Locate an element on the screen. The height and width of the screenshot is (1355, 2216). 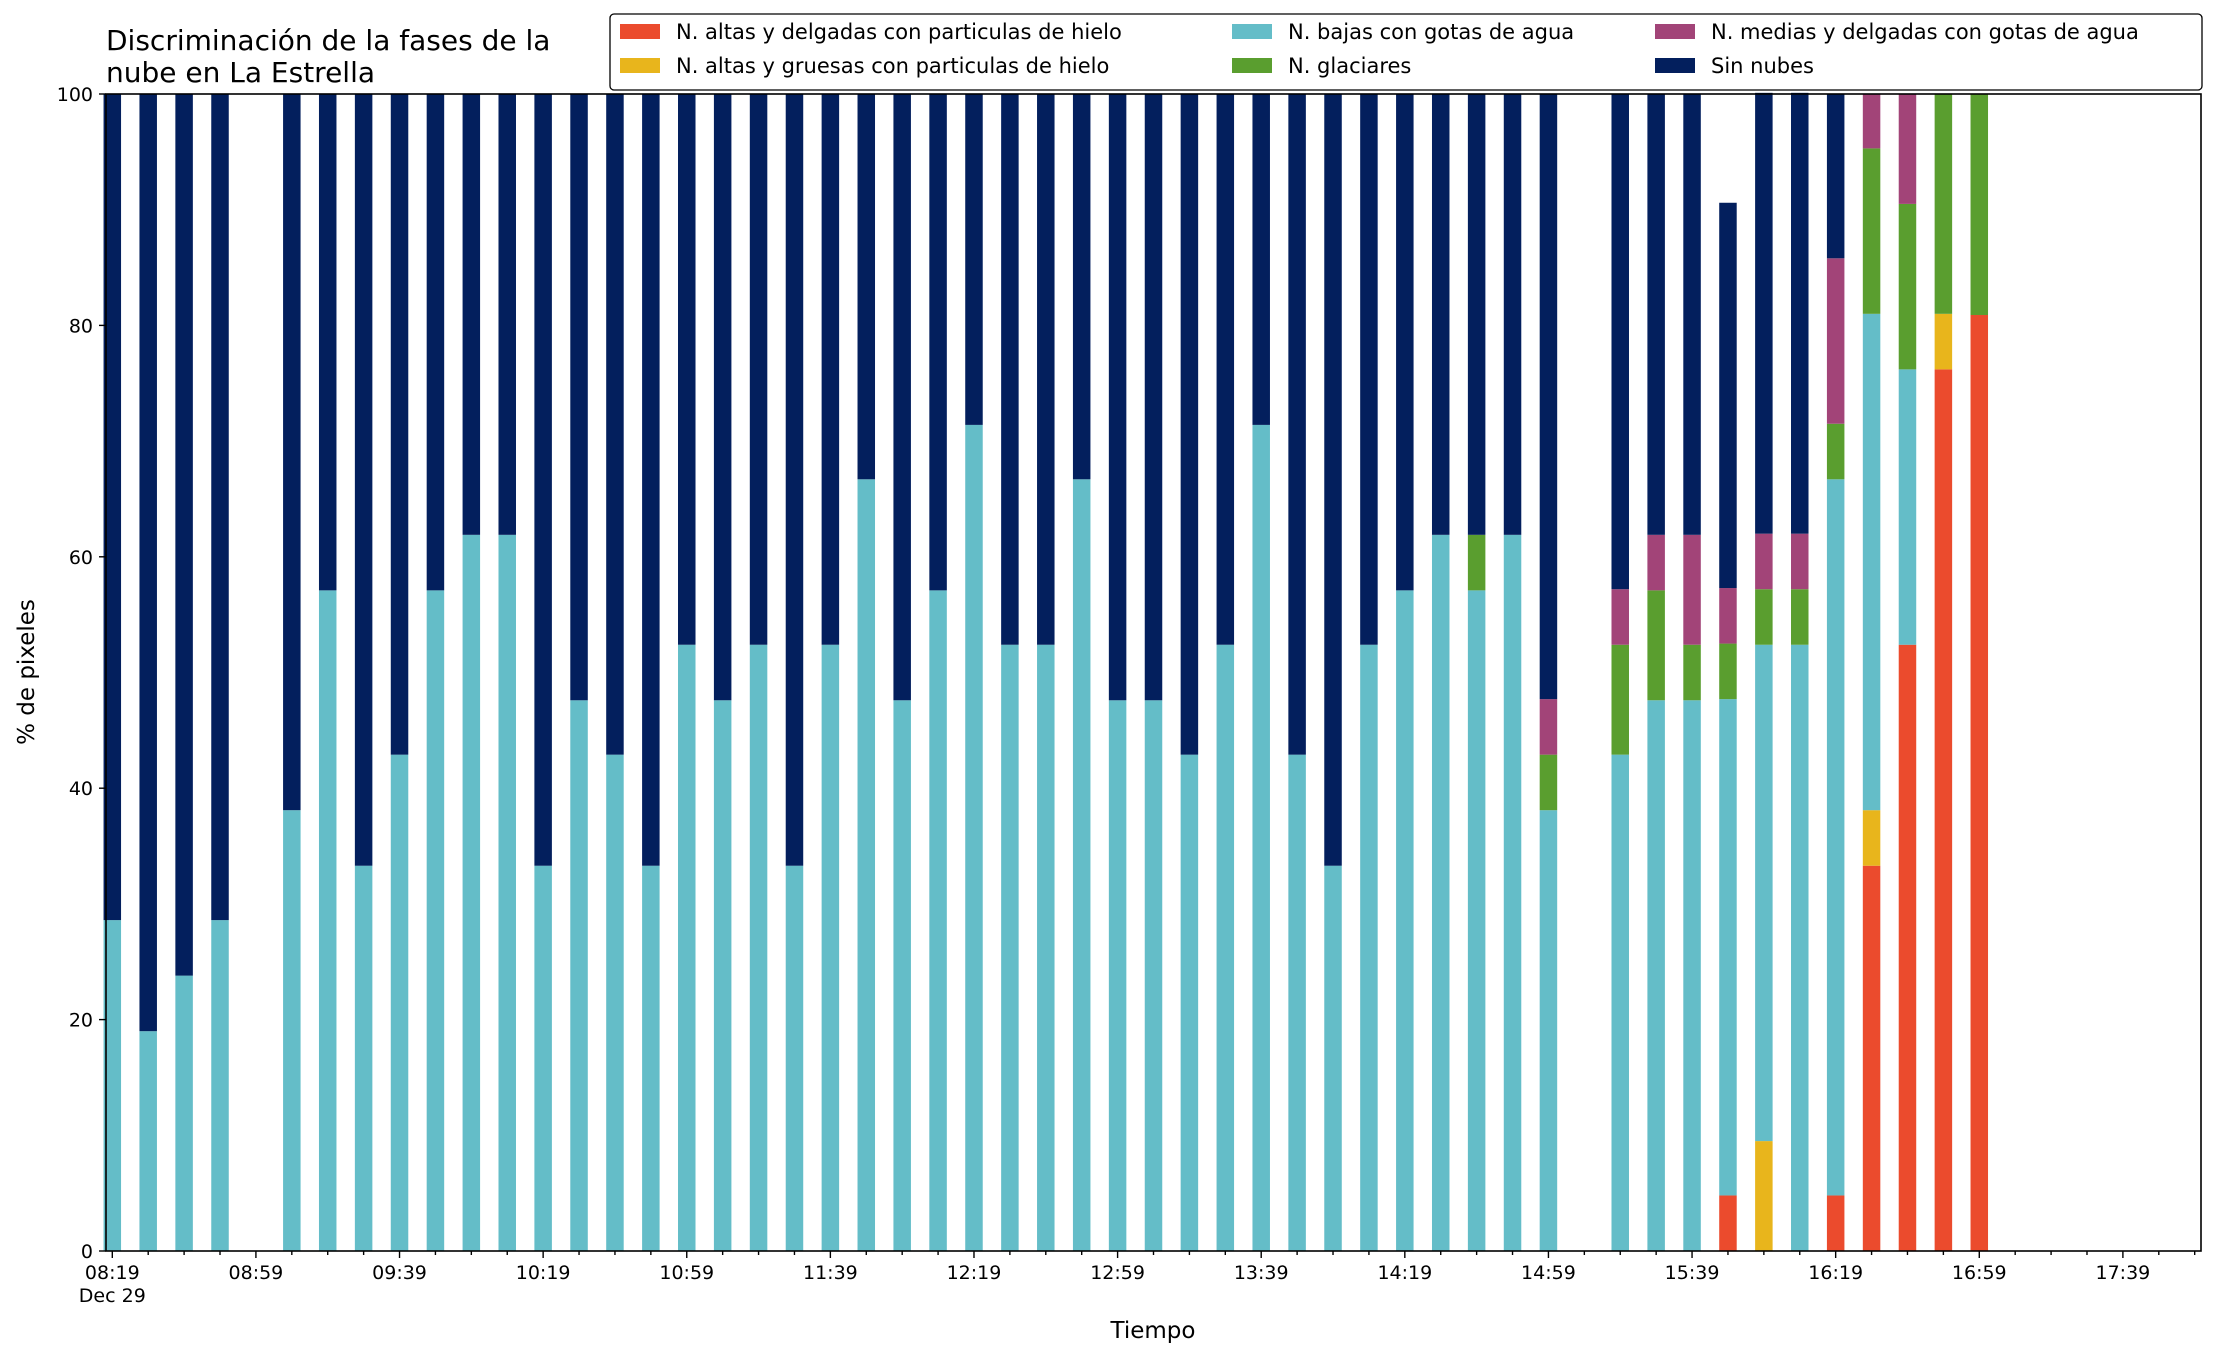
x-tick-label: 08:59 is located at coordinates (256, 1273).